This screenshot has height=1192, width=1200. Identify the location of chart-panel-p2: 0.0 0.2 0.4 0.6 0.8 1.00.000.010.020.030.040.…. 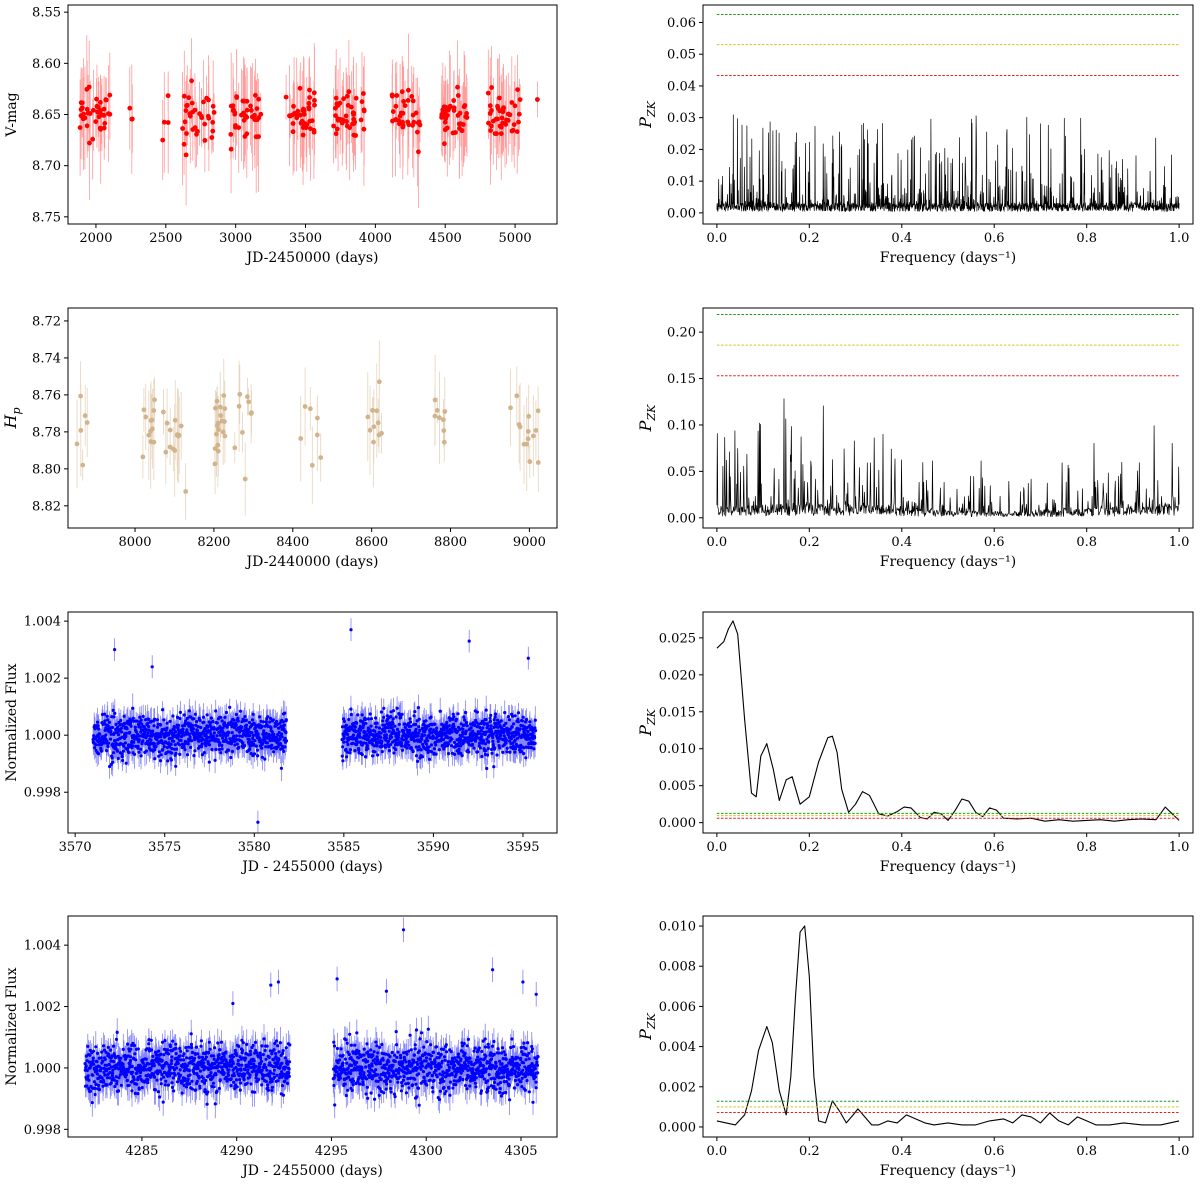
(915, 135).